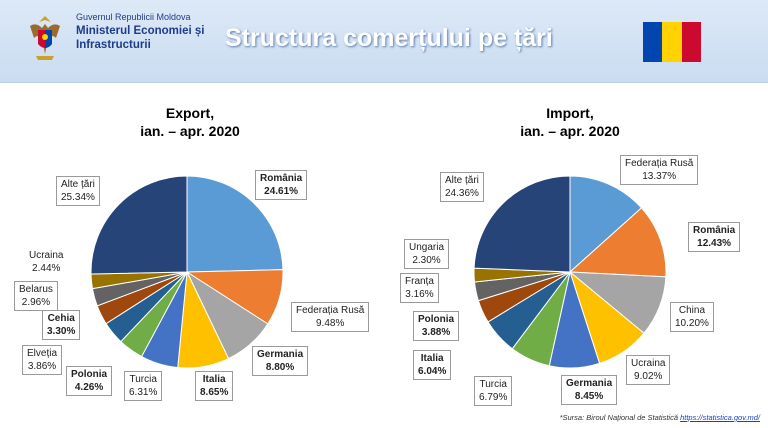 This screenshot has width=768, height=428. Describe the element at coordinates (330, 317) in the screenshot. I see `export-label-rusia: Federația Rusă 9.48%` at that location.